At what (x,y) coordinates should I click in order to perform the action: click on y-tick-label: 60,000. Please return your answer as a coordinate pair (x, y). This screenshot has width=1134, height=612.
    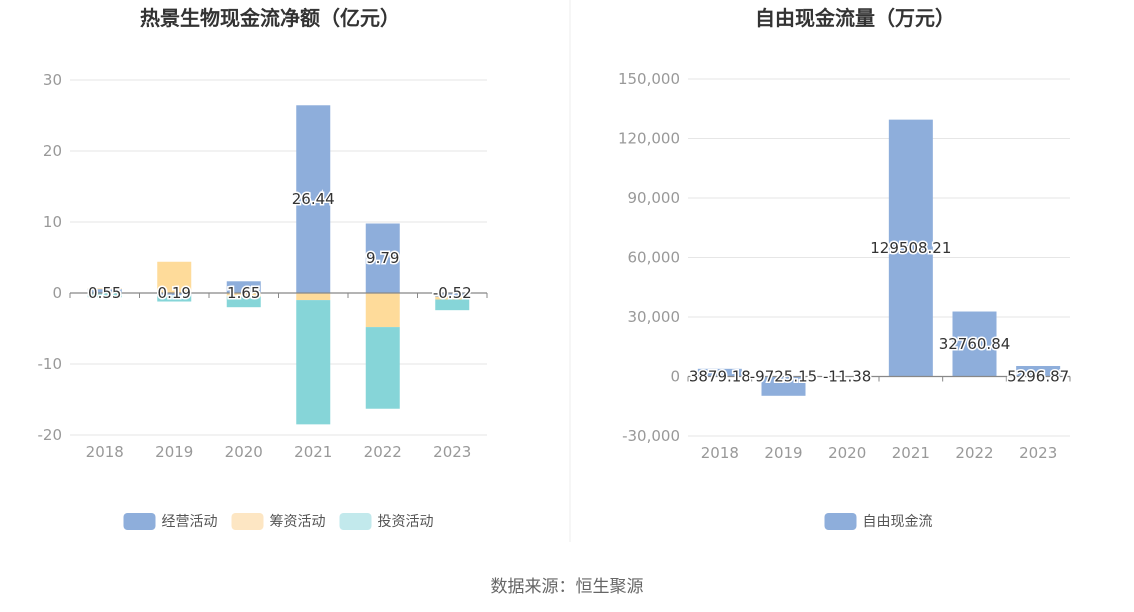
    Looking at the image, I should click on (654, 258).